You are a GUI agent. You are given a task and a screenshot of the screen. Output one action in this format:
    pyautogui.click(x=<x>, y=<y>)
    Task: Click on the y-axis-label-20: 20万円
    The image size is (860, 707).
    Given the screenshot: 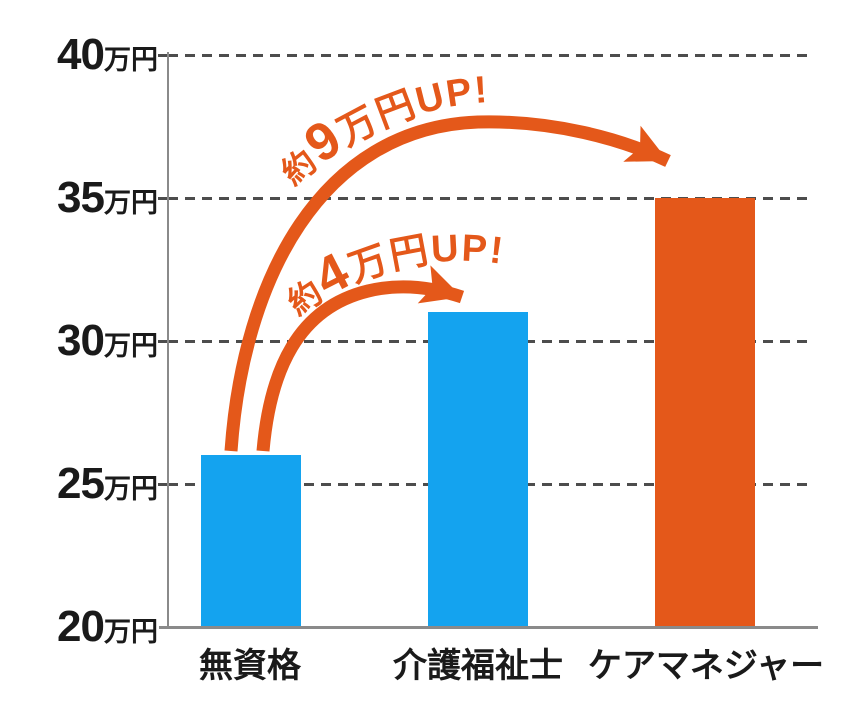 What is the action you would take?
    pyautogui.click(x=80, y=627)
    